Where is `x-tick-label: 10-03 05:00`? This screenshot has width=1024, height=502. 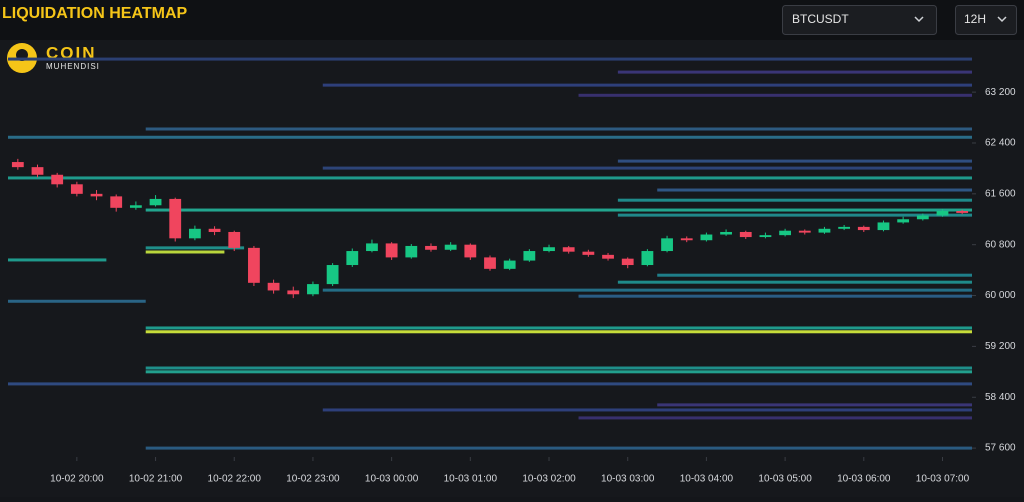 x-tick-label: 10-03 05:00 is located at coordinates (785, 479).